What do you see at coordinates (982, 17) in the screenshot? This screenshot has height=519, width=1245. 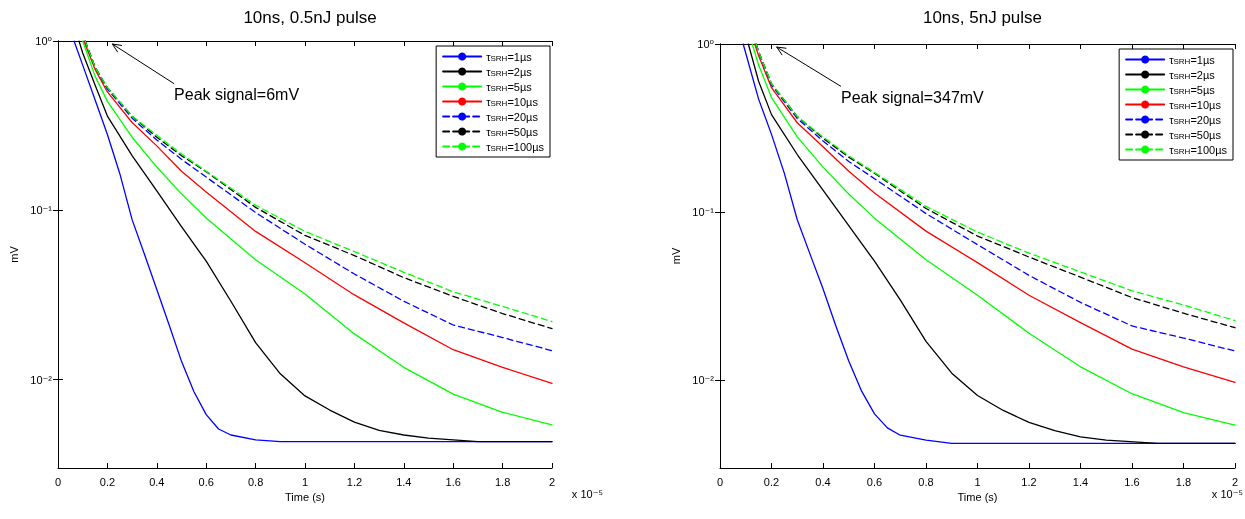 I see `chart-title: 10ns, 5nJ pulse` at bounding box center [982, 17].